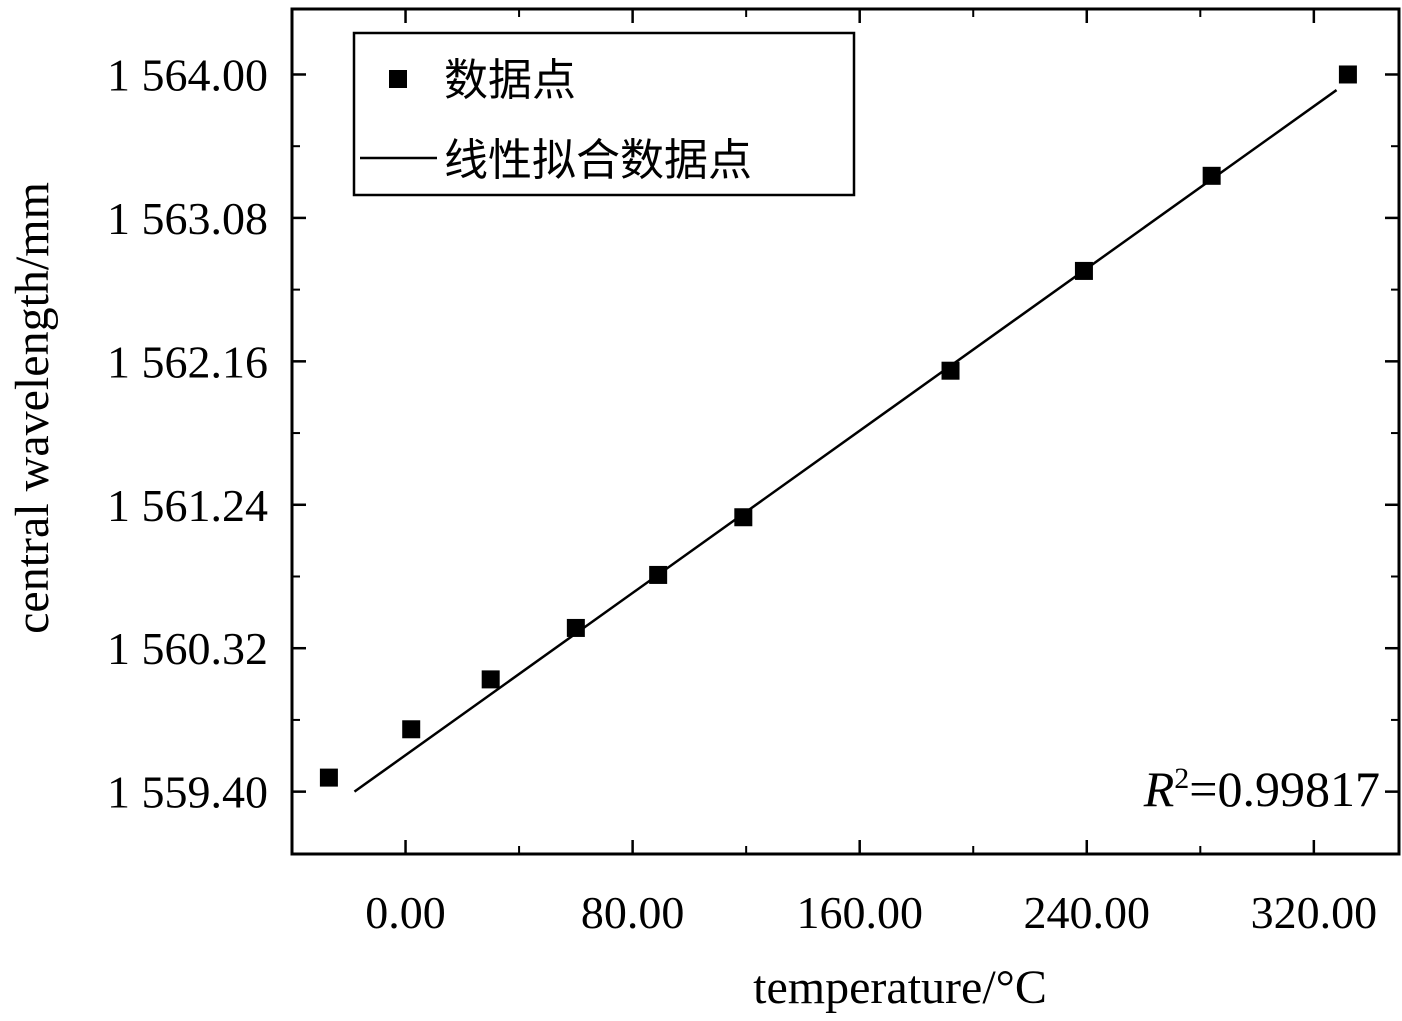 This screenshot has height=1021, width=1402. I want to click on legend-box, so click(604, 114).